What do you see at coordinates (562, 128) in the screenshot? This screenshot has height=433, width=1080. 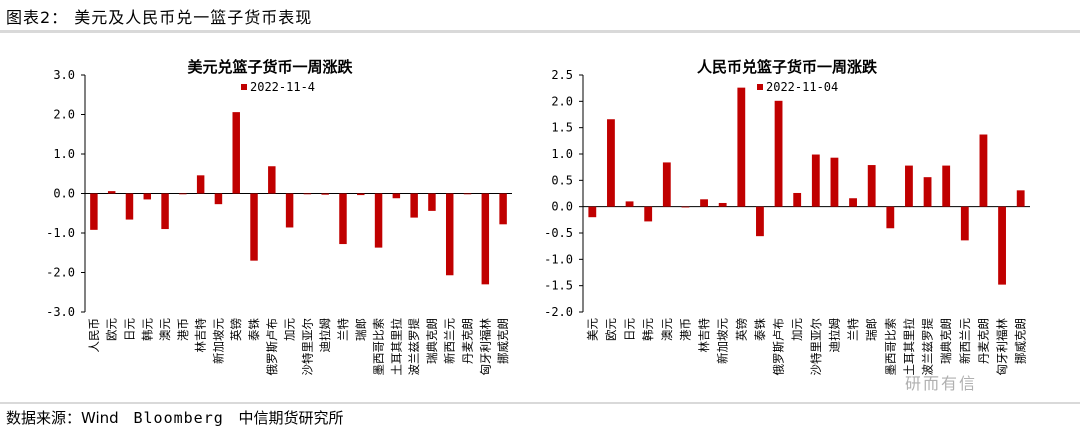 I see `y-tick-label: 1.5` at bounding box center [562, 128].